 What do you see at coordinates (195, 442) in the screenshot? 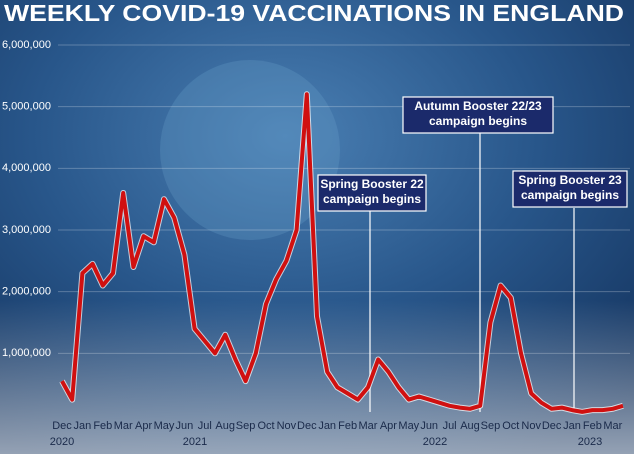
I see `year-label: 2021` at bounding box center [195, 442].